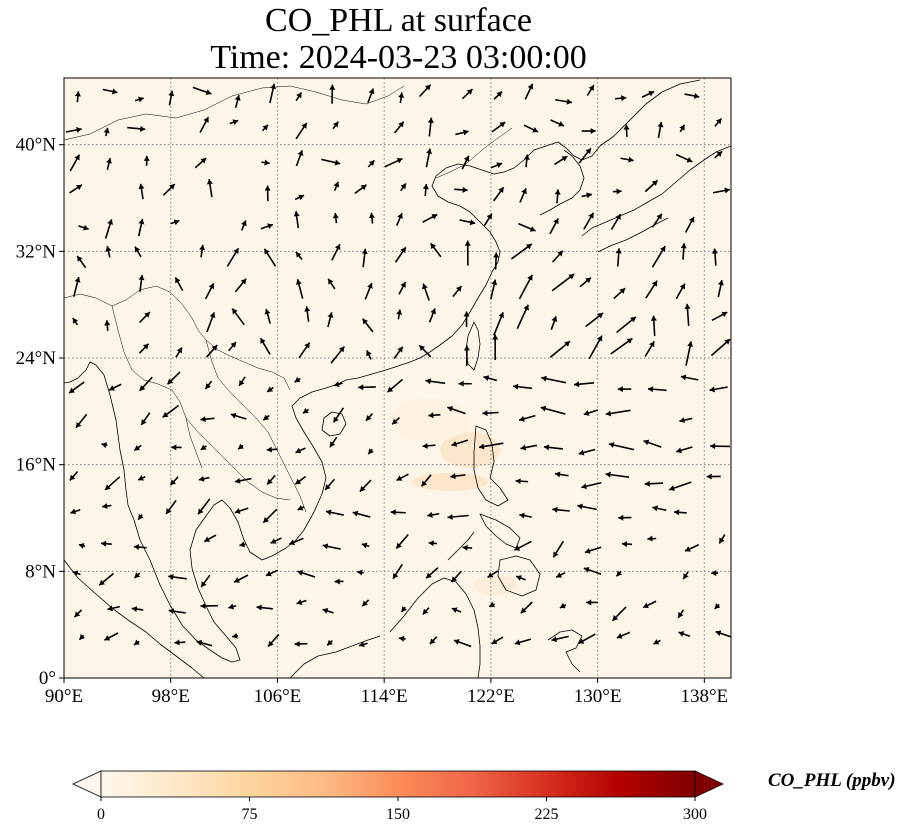 Image resolution: width=919 pixels, height=836 pixels. Describe the element at coordinates (656, 191) in the screenshot. I see `coastline-japan-kyushu` at that location.